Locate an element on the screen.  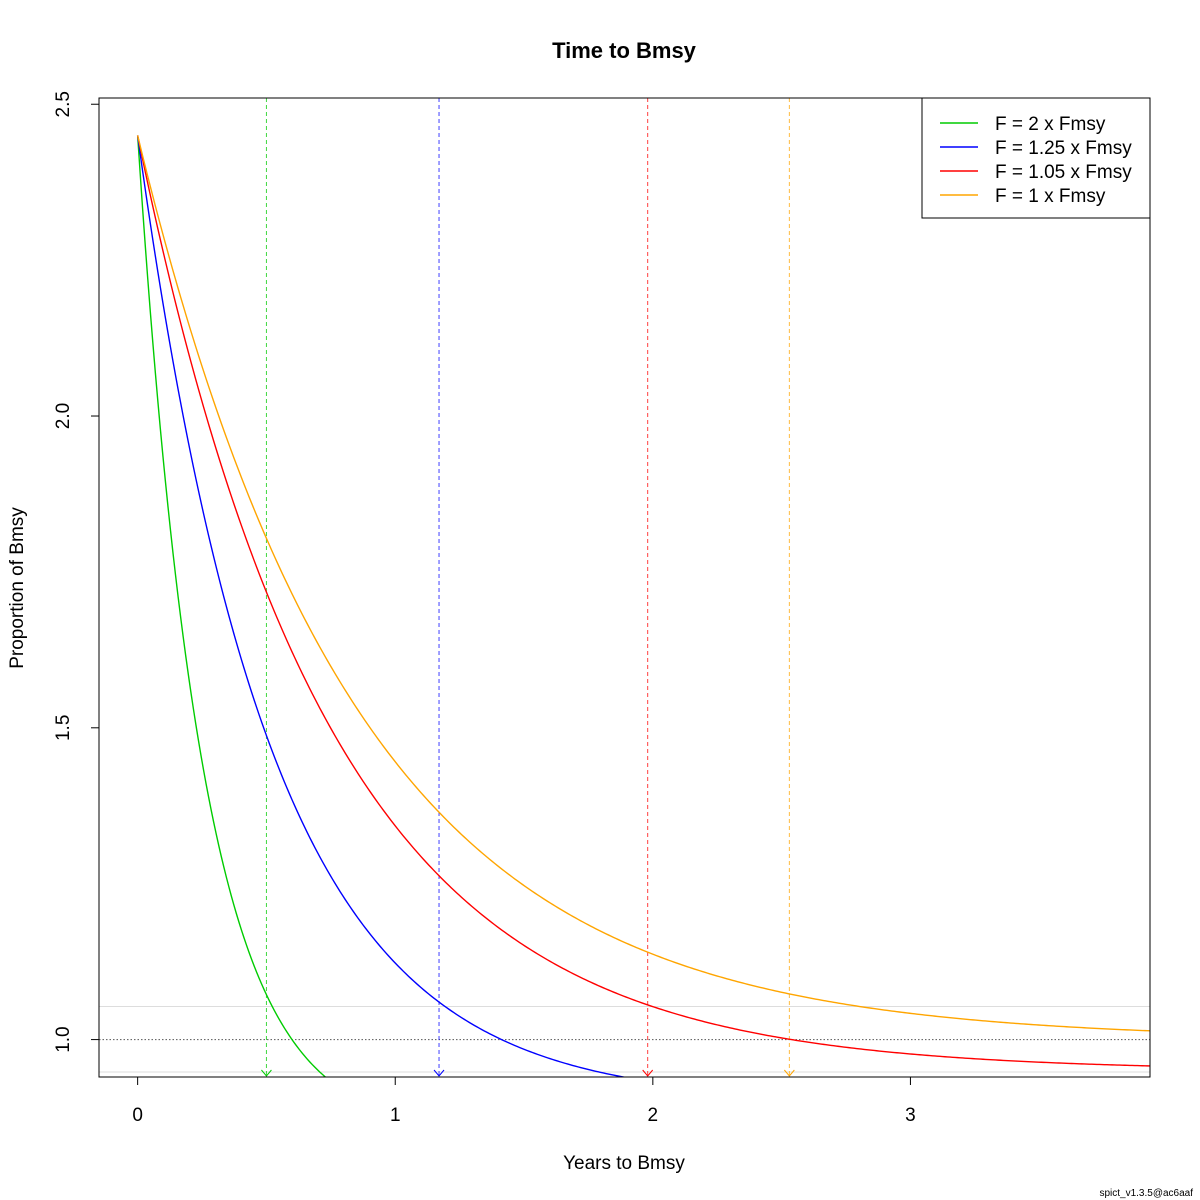
y-tick-label-3: 2.5 is located at coordinates (63, 104).